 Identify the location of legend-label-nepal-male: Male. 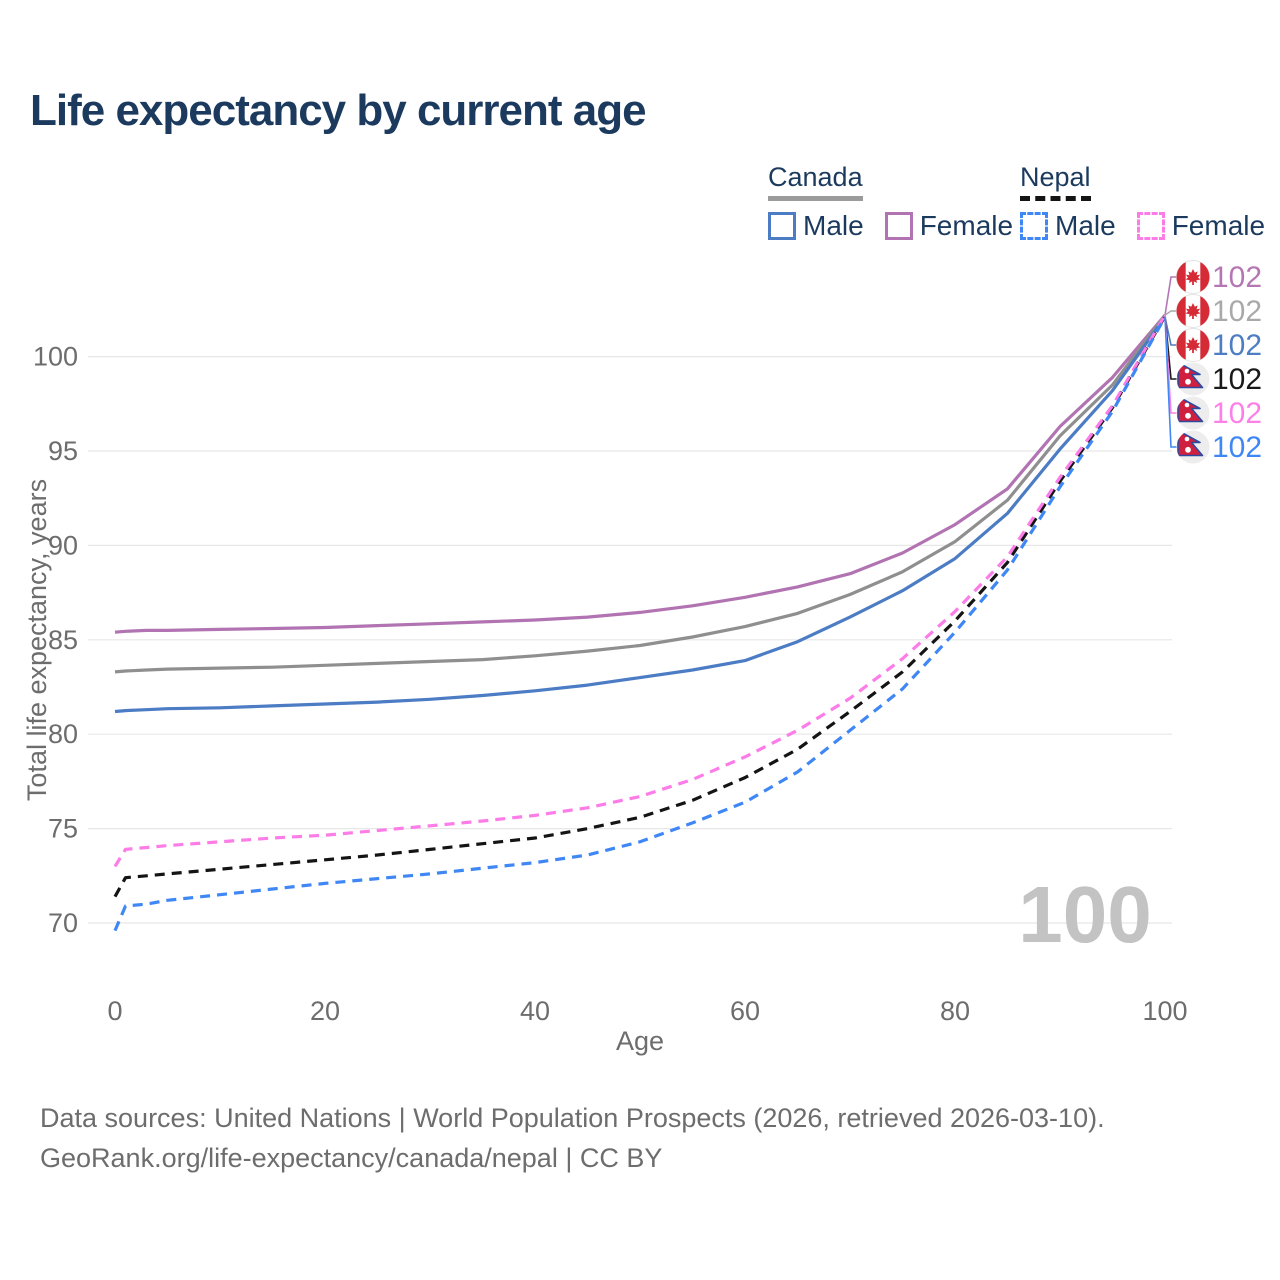
(1085, 226).